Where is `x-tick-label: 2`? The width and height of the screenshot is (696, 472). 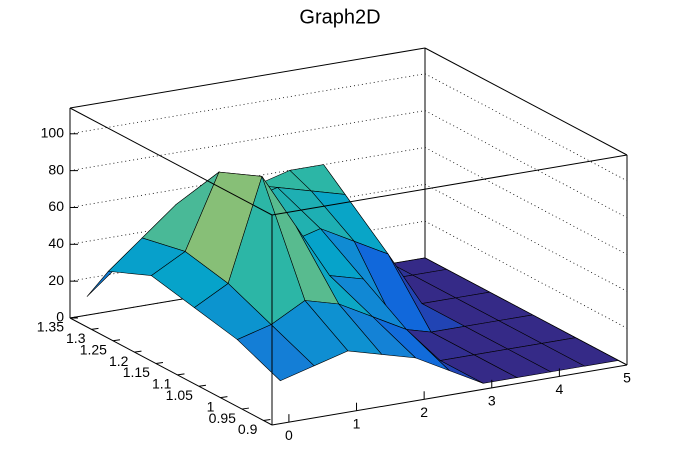 x-tick-label: 2 is located at coordinates (424, 412).